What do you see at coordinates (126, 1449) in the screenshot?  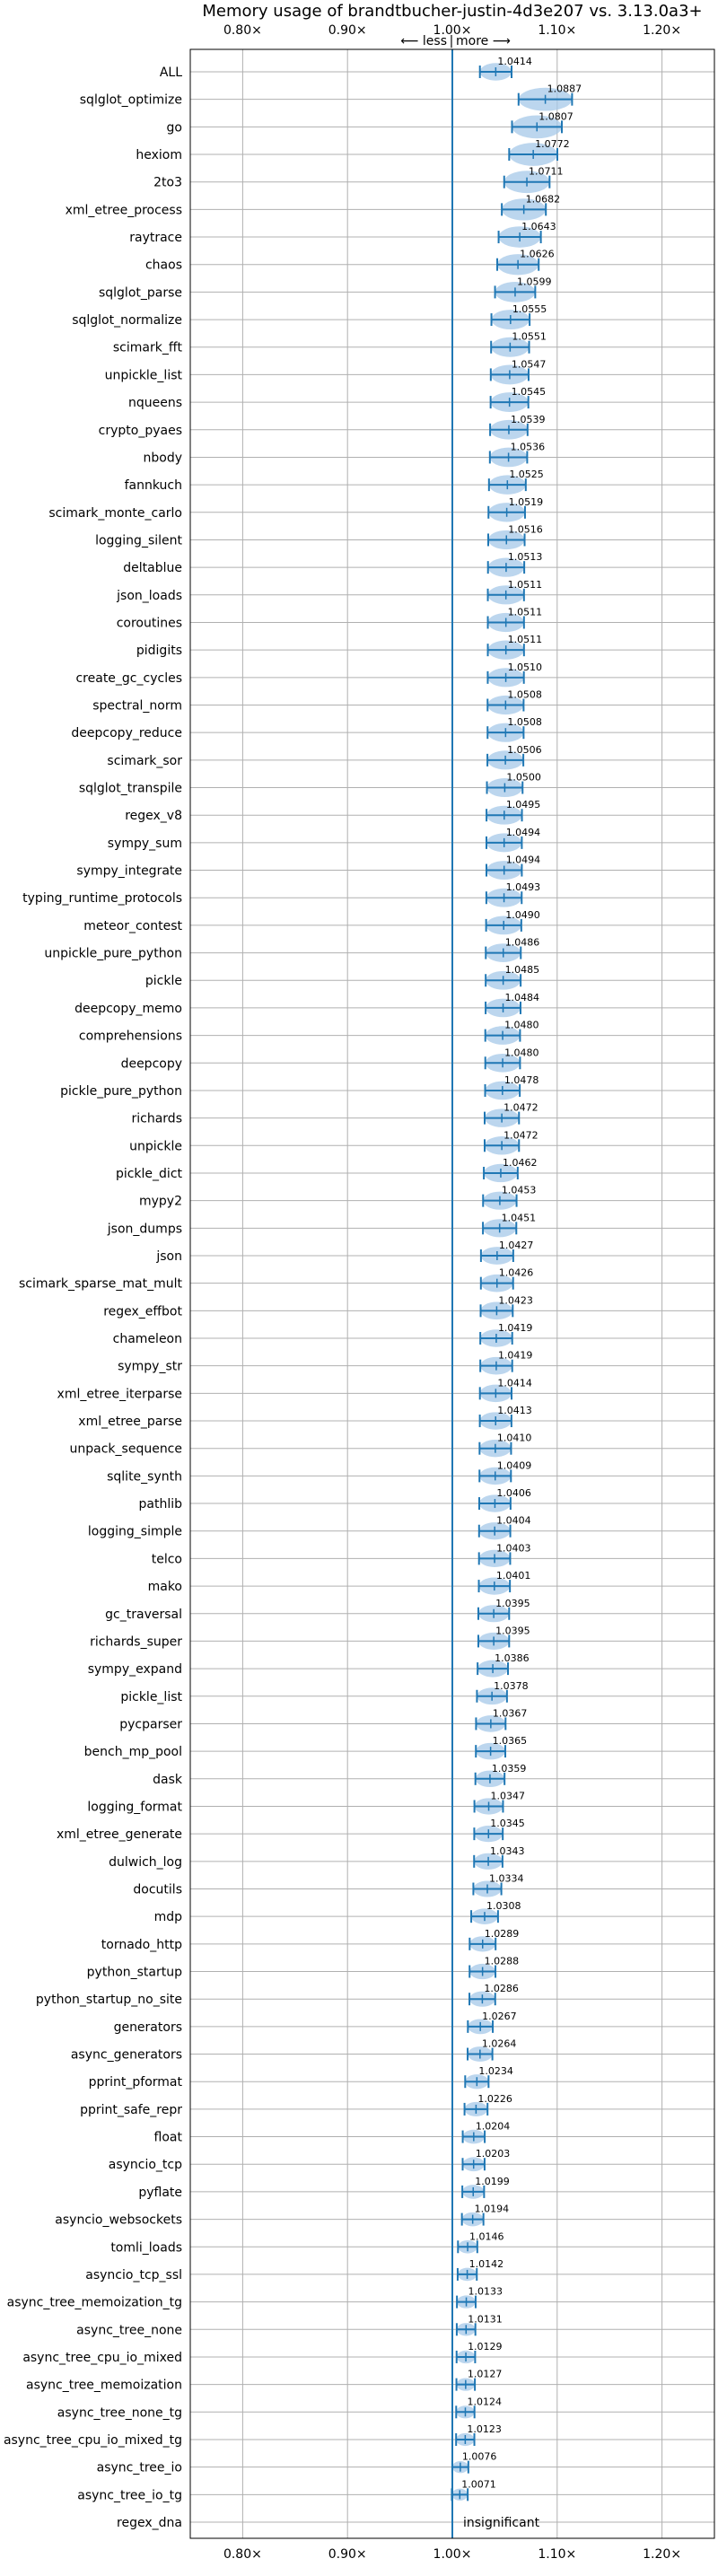 I see `category-label: unpack_sequence` at bounding box center [126, 1449].